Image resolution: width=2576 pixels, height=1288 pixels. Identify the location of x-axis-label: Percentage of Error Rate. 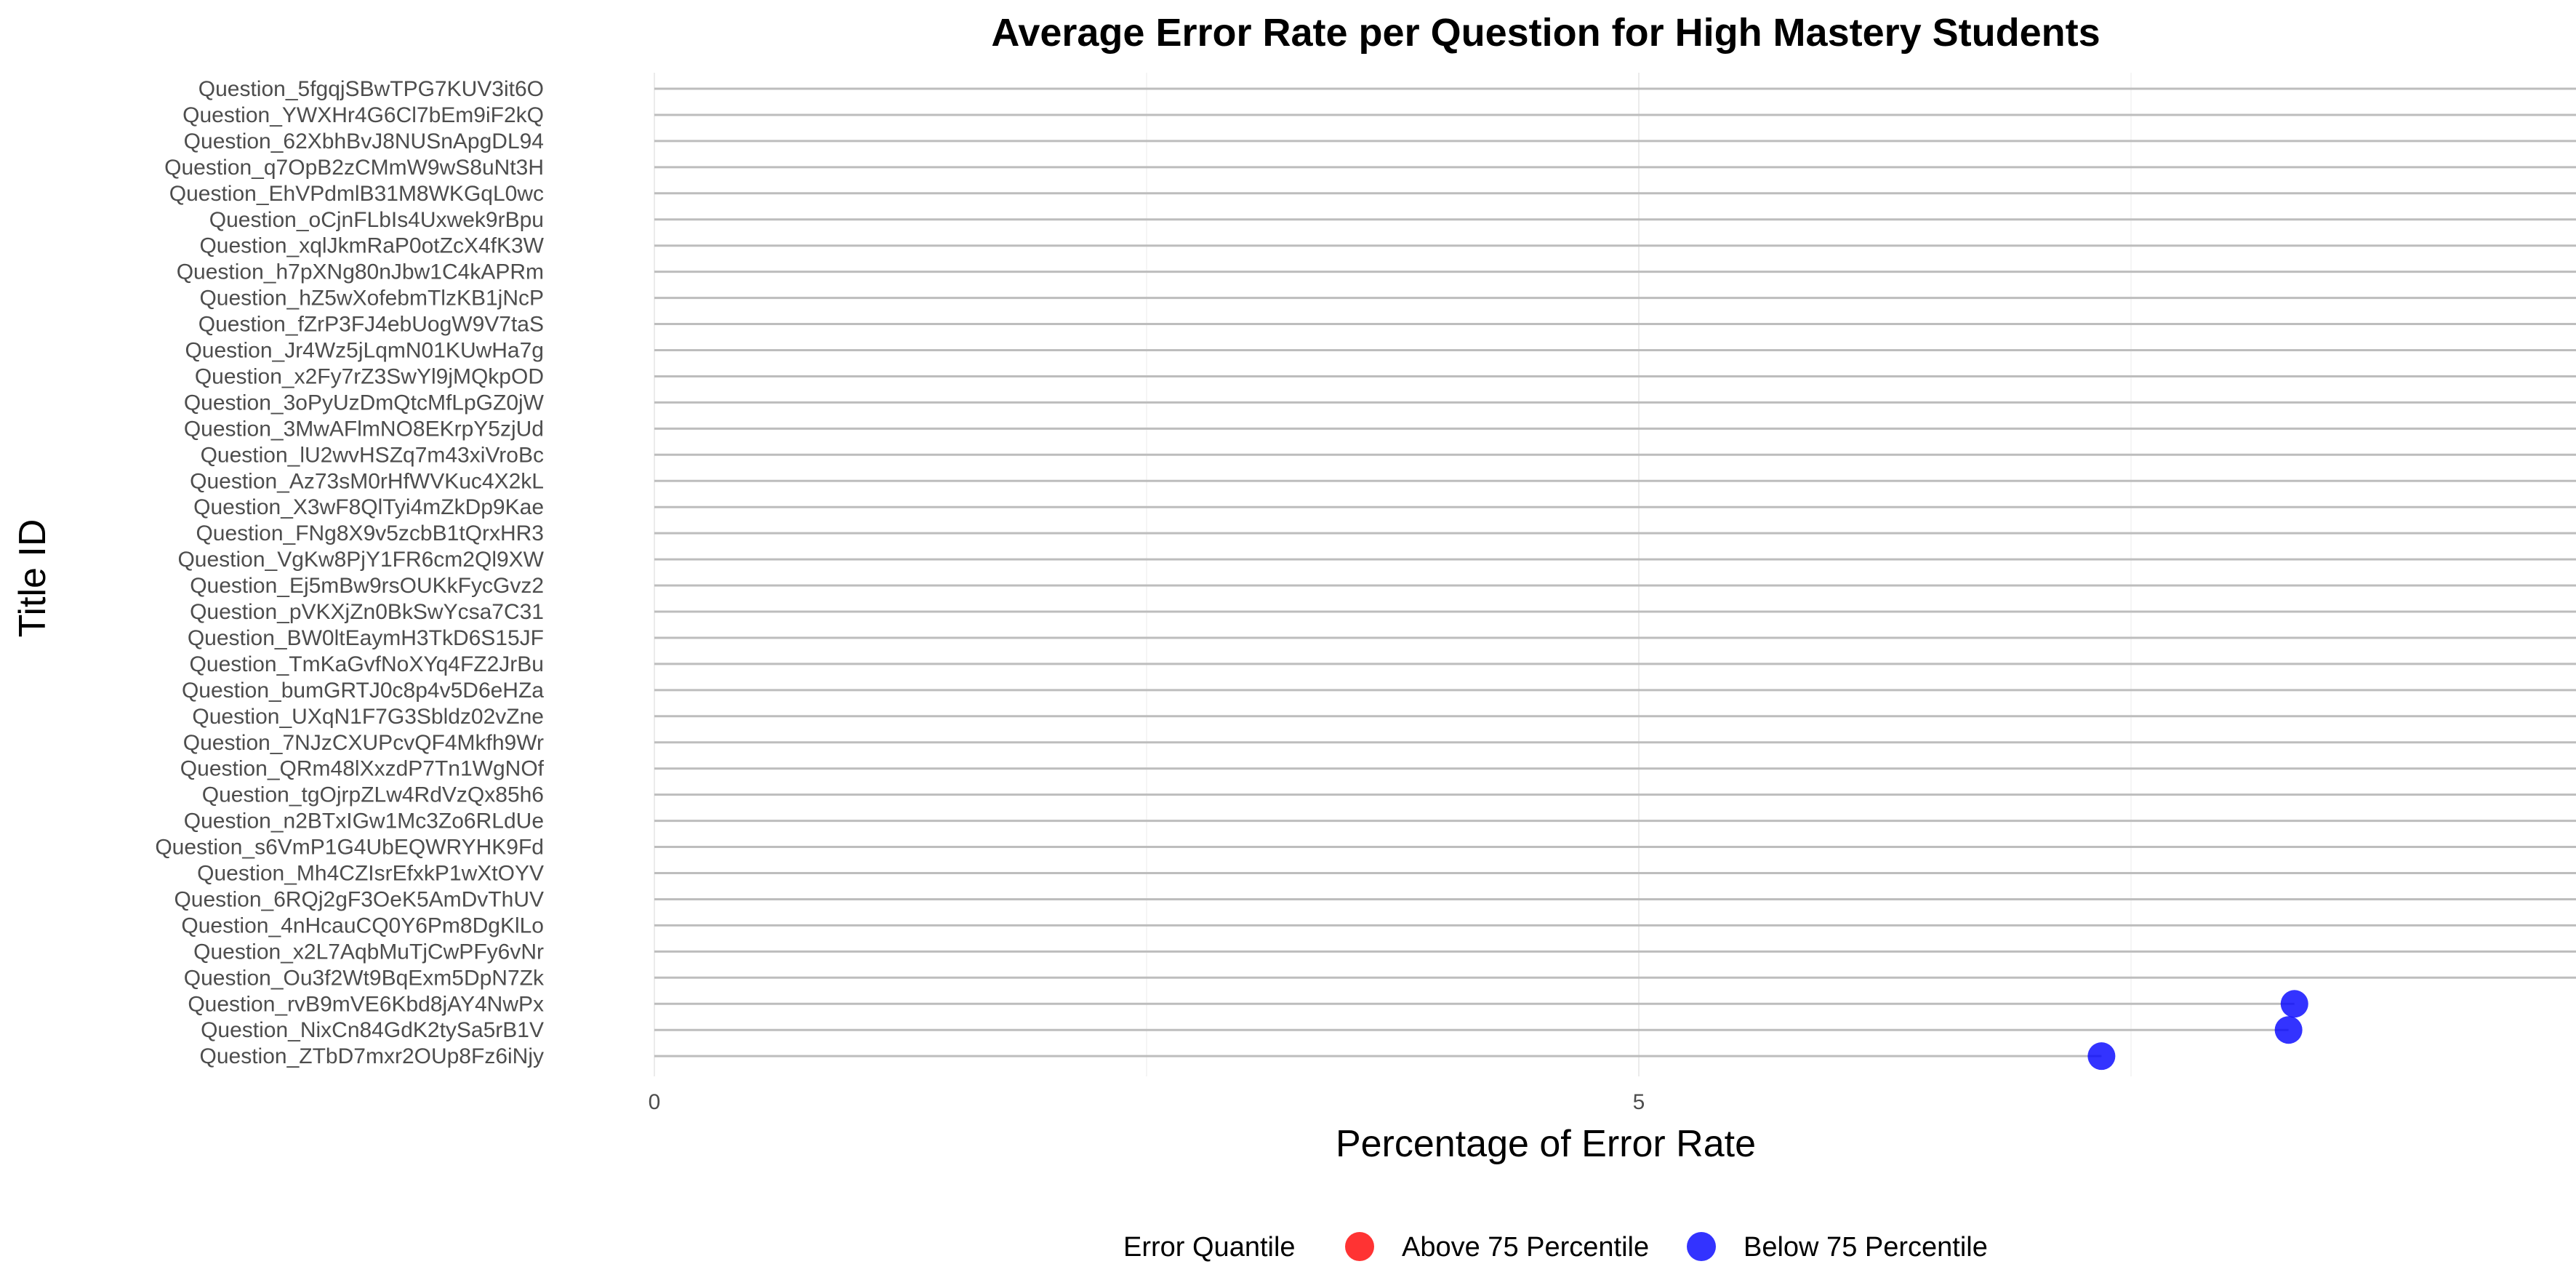
(1546, 1144).